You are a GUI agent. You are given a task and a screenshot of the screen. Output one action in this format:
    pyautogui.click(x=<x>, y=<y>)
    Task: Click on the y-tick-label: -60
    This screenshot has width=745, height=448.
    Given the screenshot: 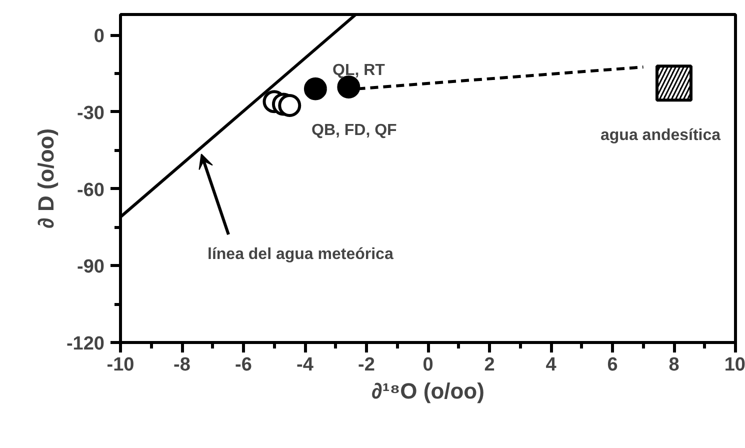 What is the action you would take?
    pyautogui.click(x=91, y=190)
    